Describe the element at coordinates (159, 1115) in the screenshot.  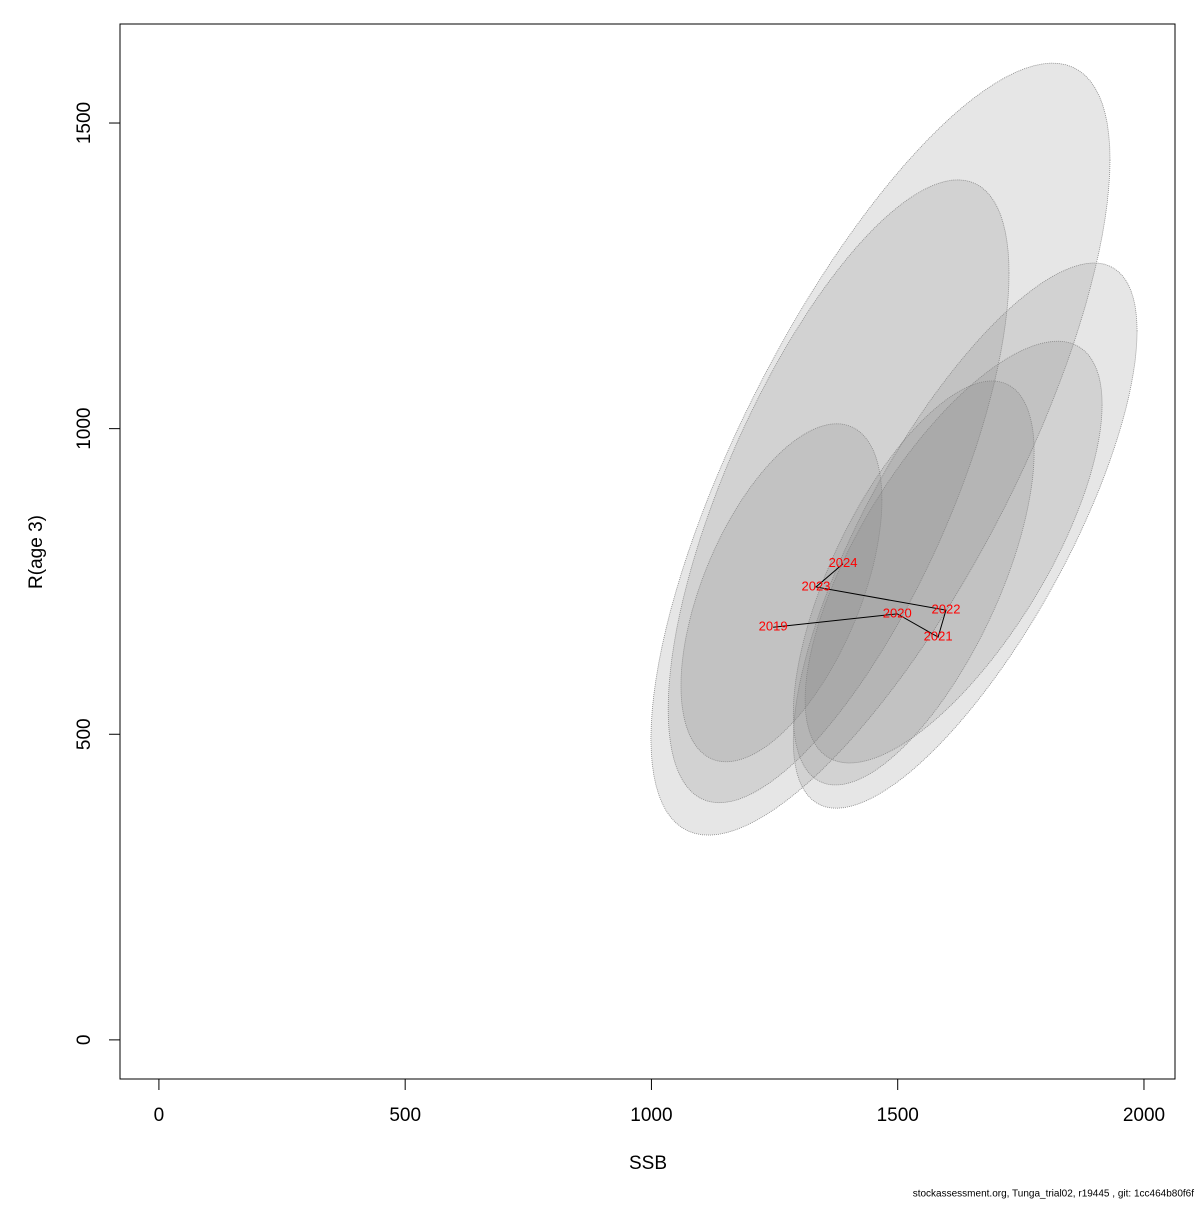
I see `x-tick-label: 0` at that location.